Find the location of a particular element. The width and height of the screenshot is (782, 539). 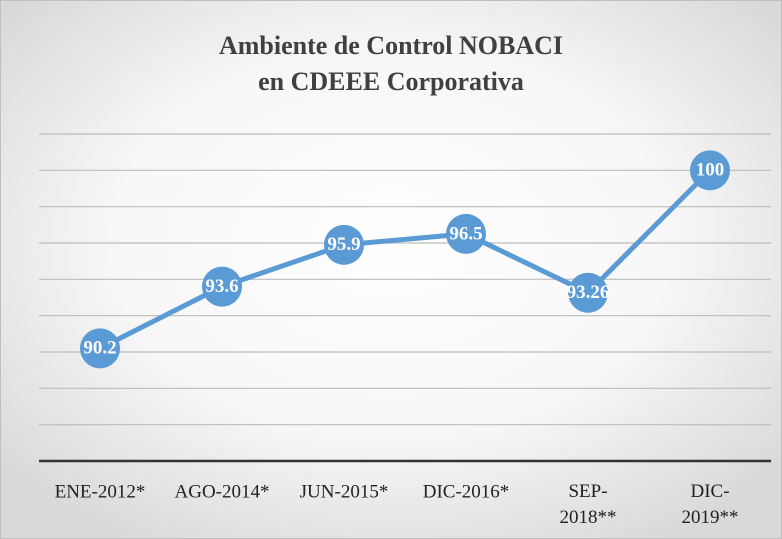

chart-title: en CDEEE Corporativa is located at coordinates (391, 81).